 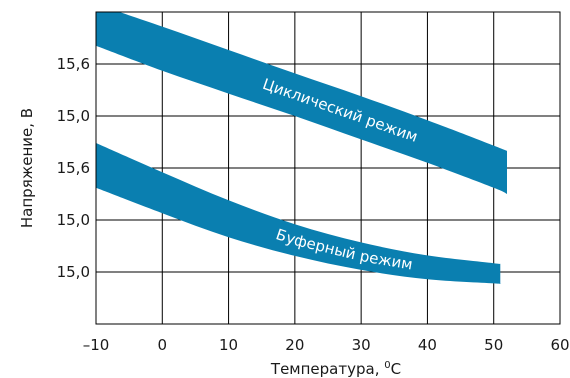 I want to click on x-tick-label: 10, so click(x=228, y=345).